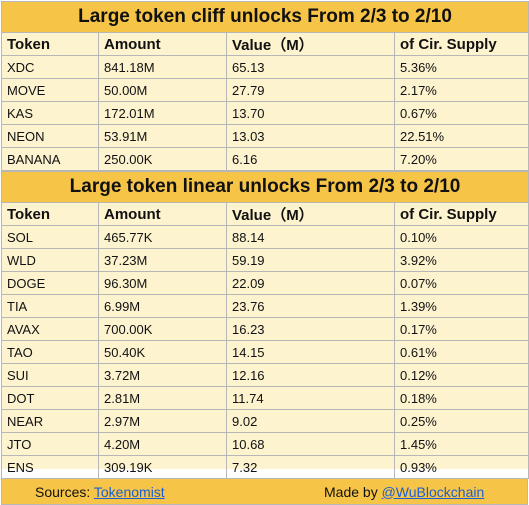 The image size is (529, 505). What do you see at coordinates (310, 398) in the screenshot?
I see `table-cell: 11.74` at bounding box center [310, 398].